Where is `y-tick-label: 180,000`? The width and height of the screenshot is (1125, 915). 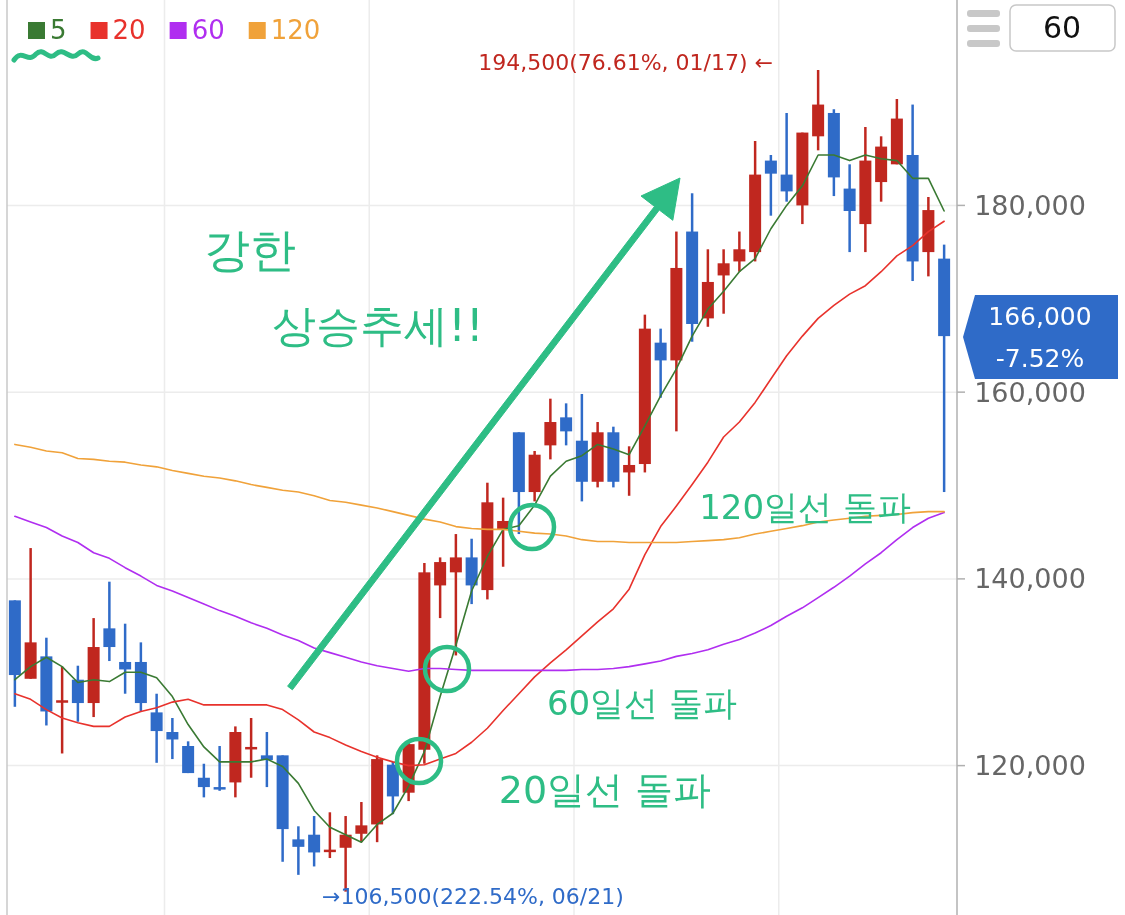
y-tick-label: 180,000 is located at coordinates (1030, 205).